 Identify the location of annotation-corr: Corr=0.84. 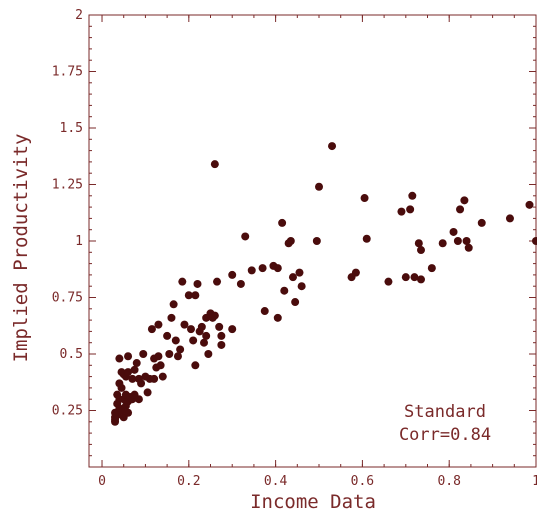
(445, 435).